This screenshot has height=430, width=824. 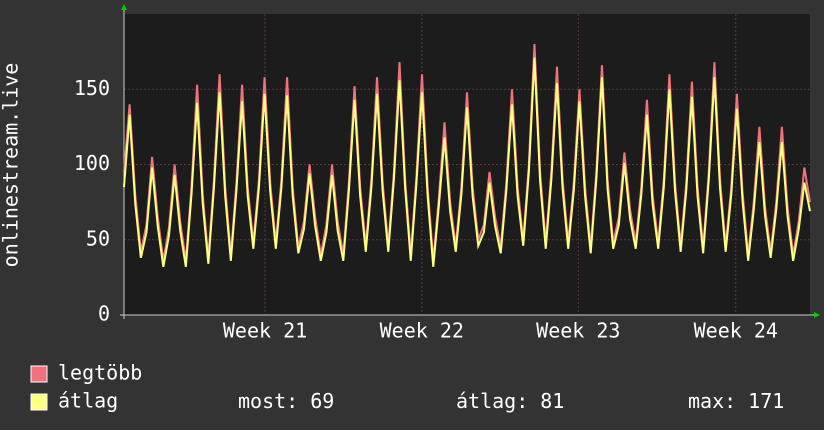 I want to click on stat-value: 69, so click(x=322, y=401).